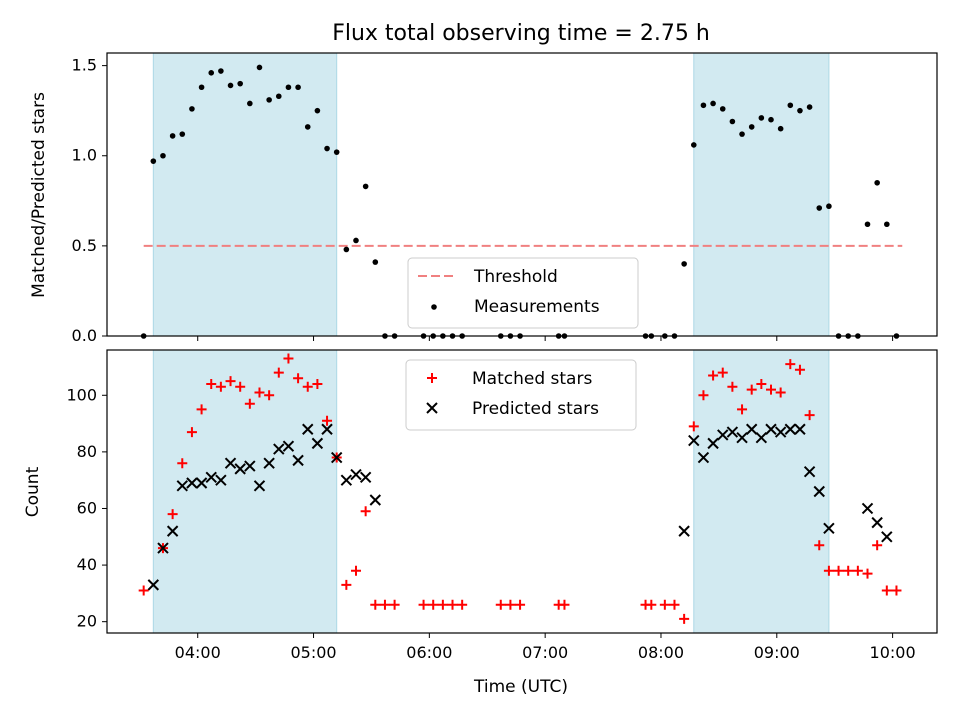  I want to click on legend-label-matched-stars: Matched stars, so click(532, 379).